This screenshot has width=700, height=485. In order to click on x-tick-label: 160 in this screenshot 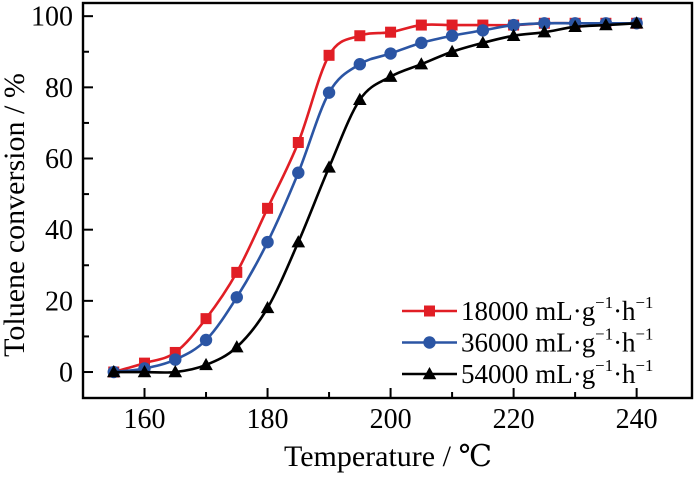, I will do `click(145, 419)`.